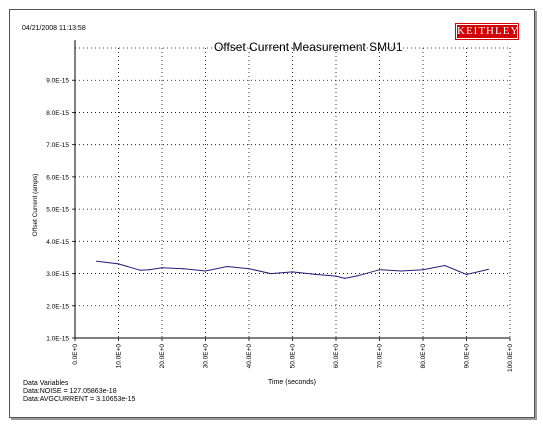 The image size is (543, 426). Describe the element at coordinates (57, 177) in the screenshot. I see `y-tick-label: 6.0E-15` at that location.